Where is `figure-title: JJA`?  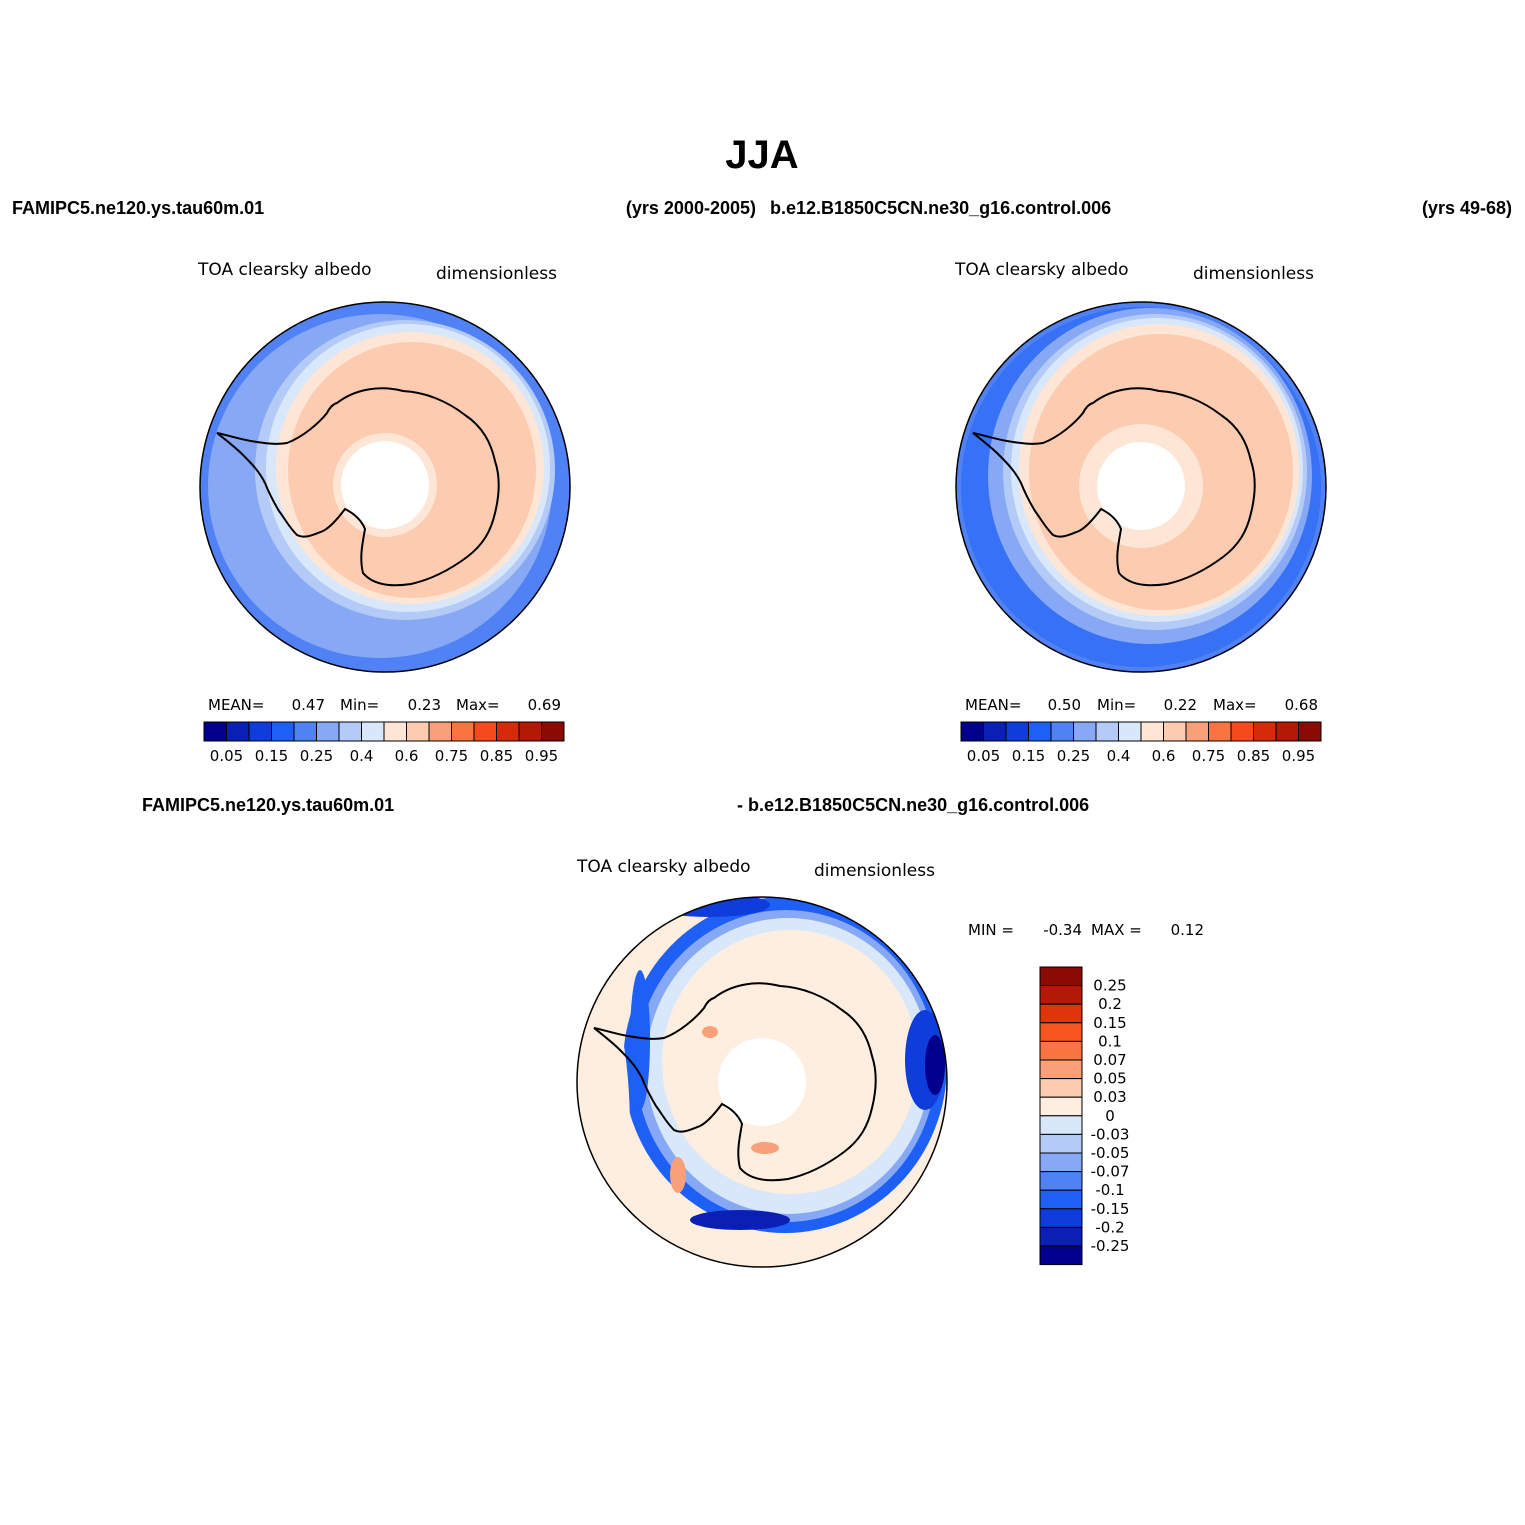
figure-title: JJA is located at coordinates (761, 155).